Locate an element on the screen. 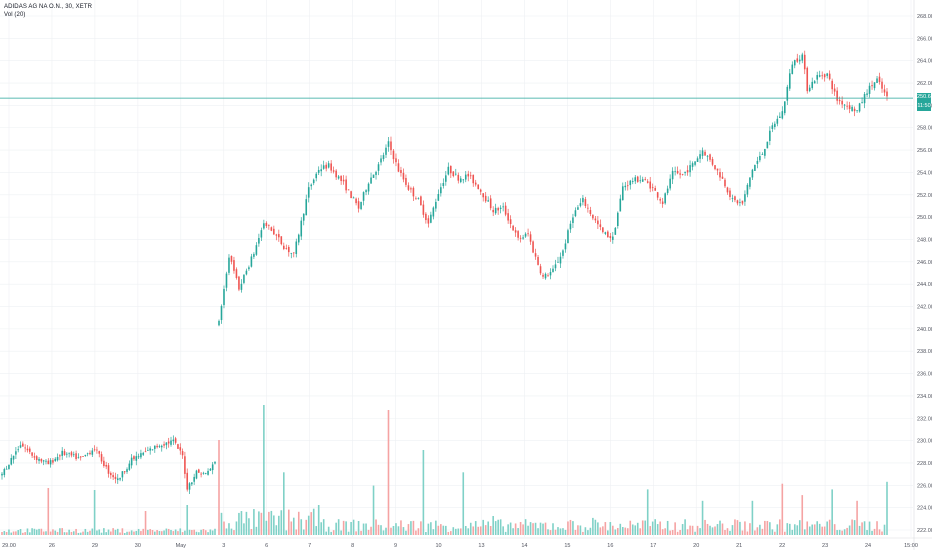 This screenshot has width=932, height=550. time-tick-label: 14 is located at coordinates (524, 546).